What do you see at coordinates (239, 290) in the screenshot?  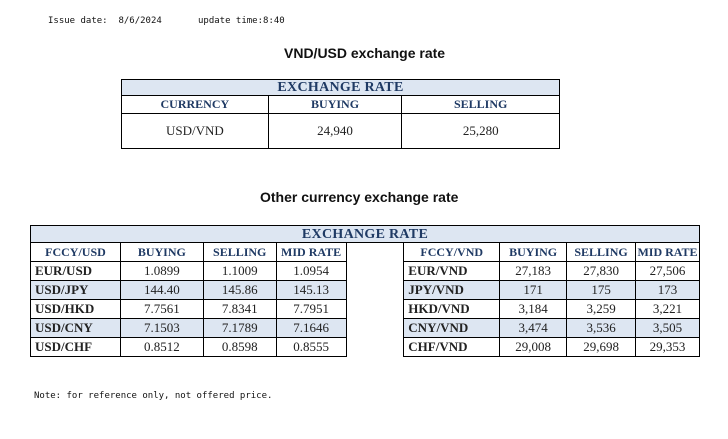 I see `selling-cell: 145.86` at bounding box center [239, 290].